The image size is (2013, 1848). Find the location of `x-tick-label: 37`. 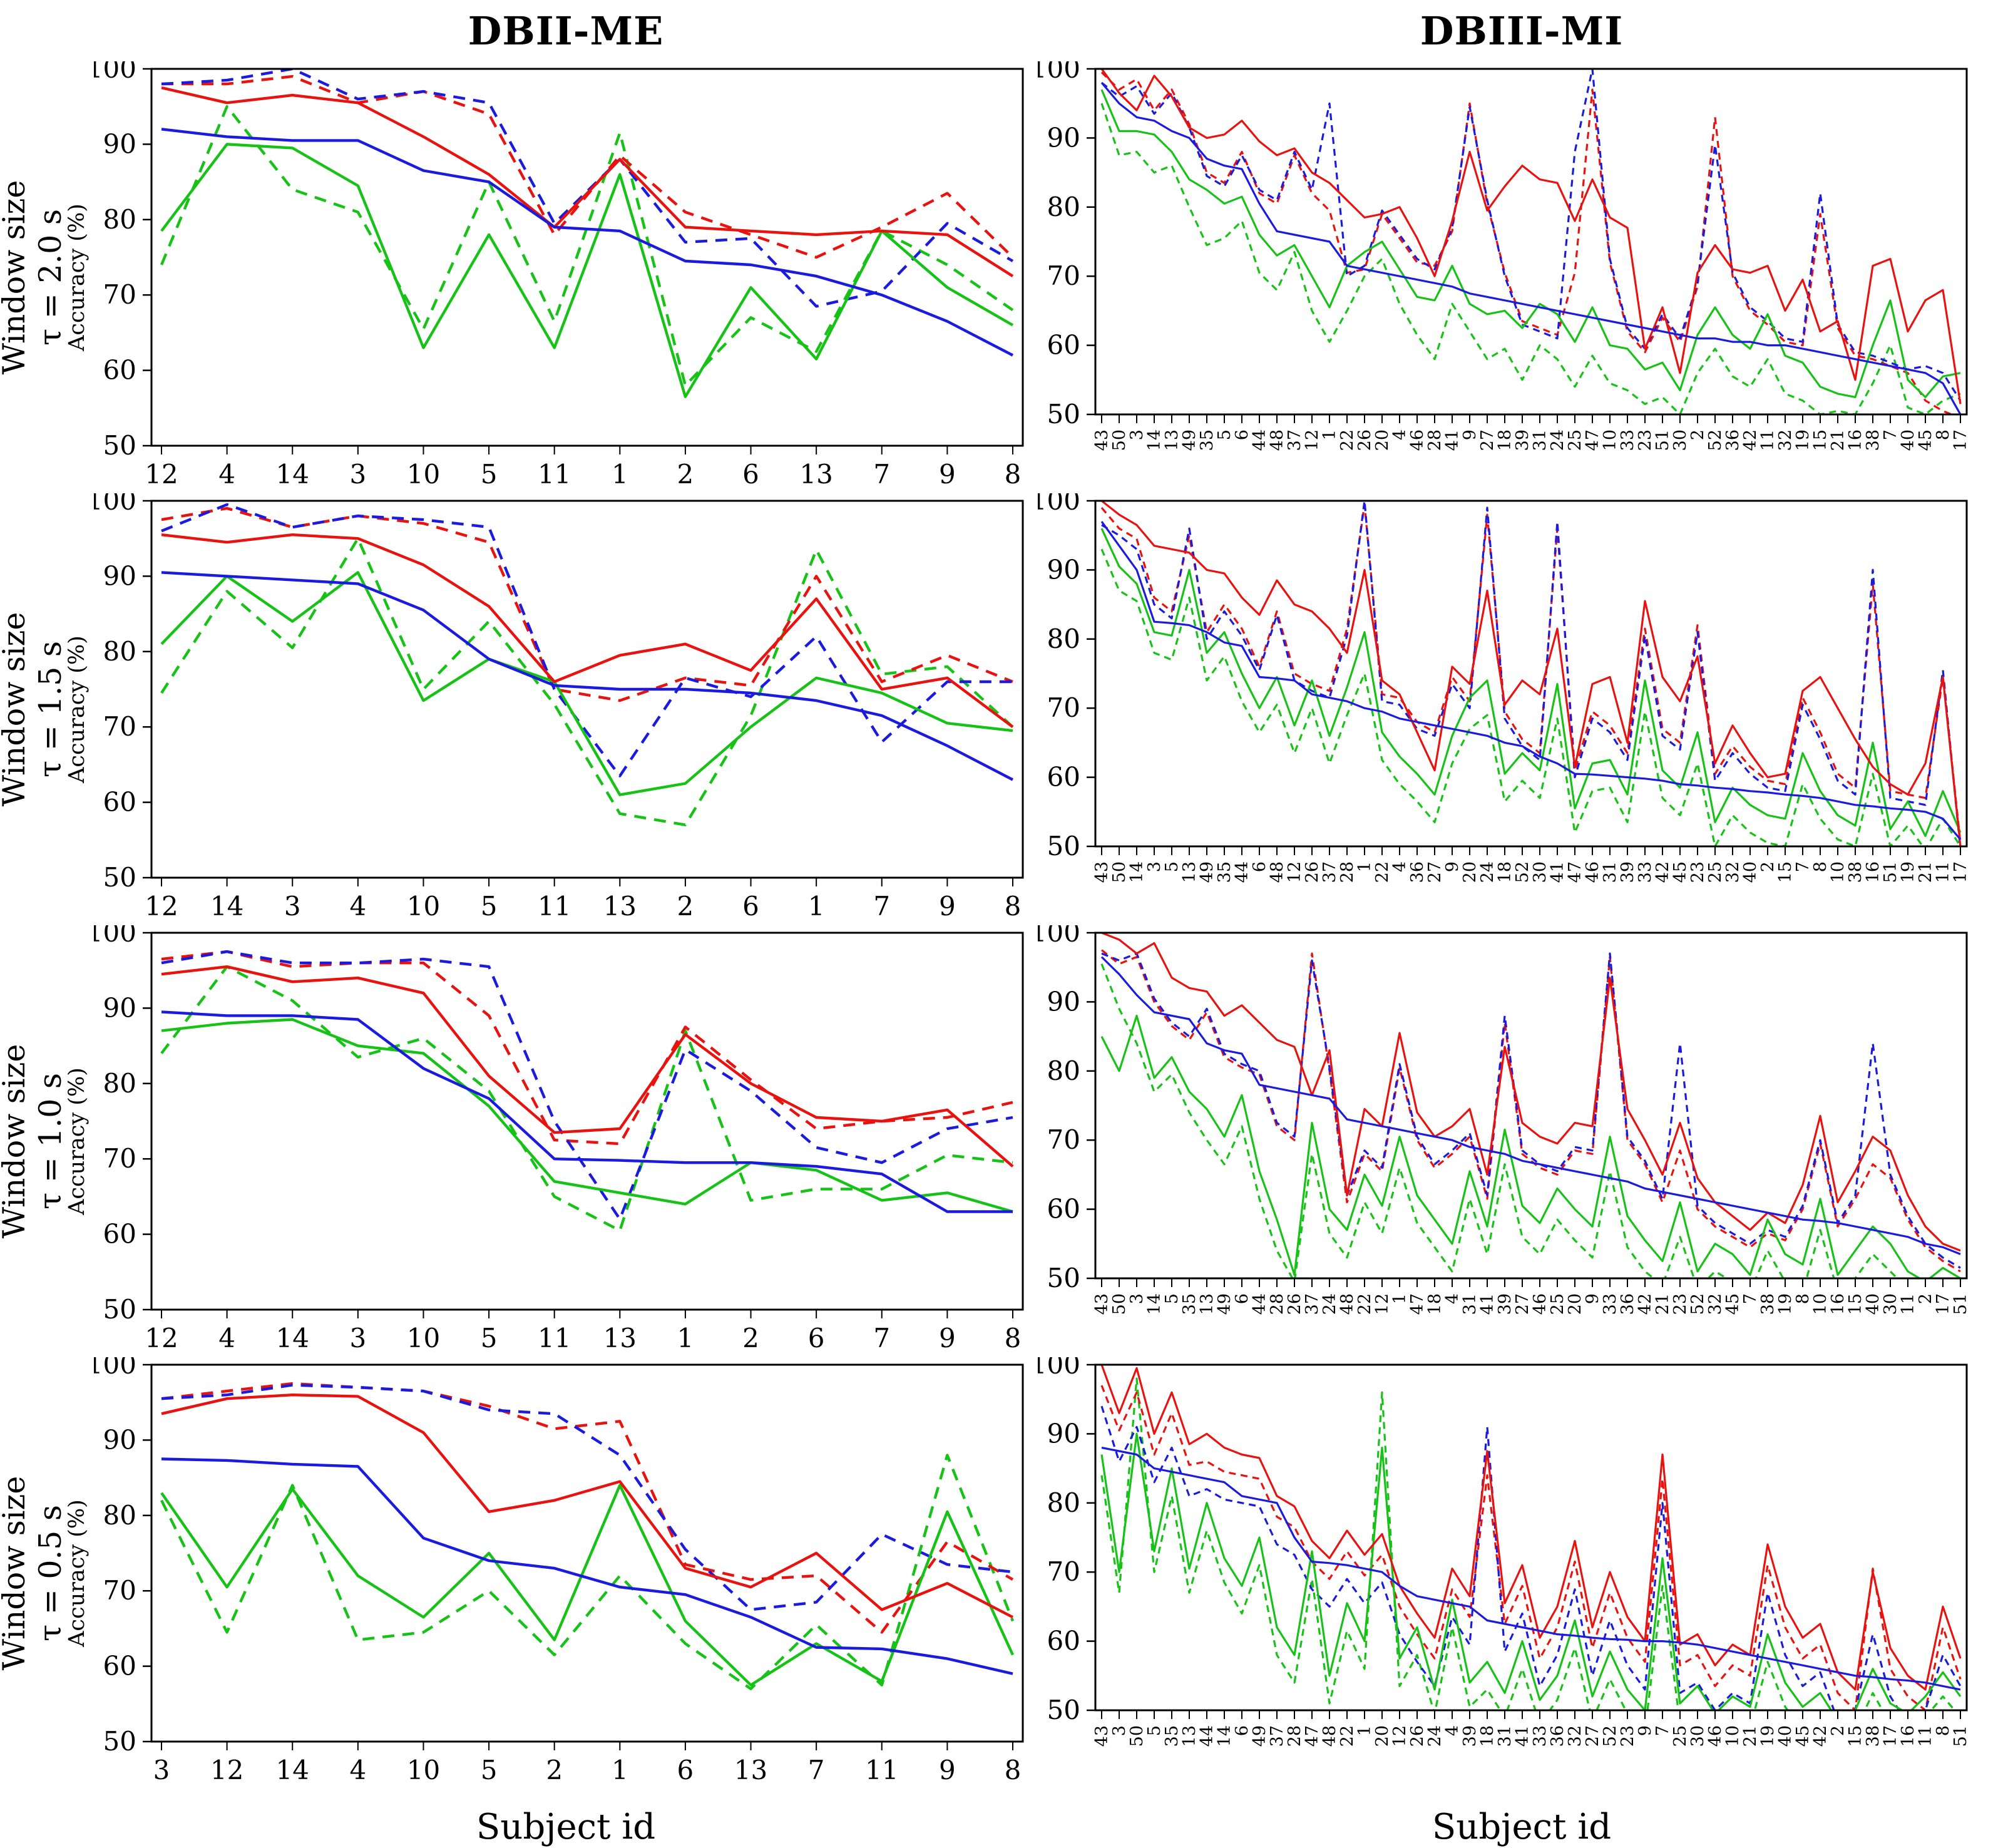

x-tick-label: 37 is located at coordinates (1312, 1304).